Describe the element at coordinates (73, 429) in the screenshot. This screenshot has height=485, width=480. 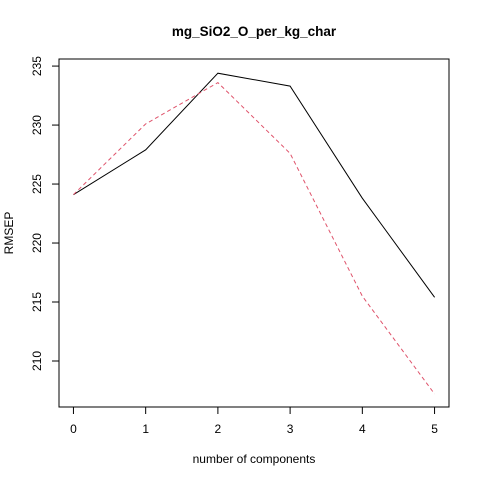
I see `x-tick-label: 0` at that location.